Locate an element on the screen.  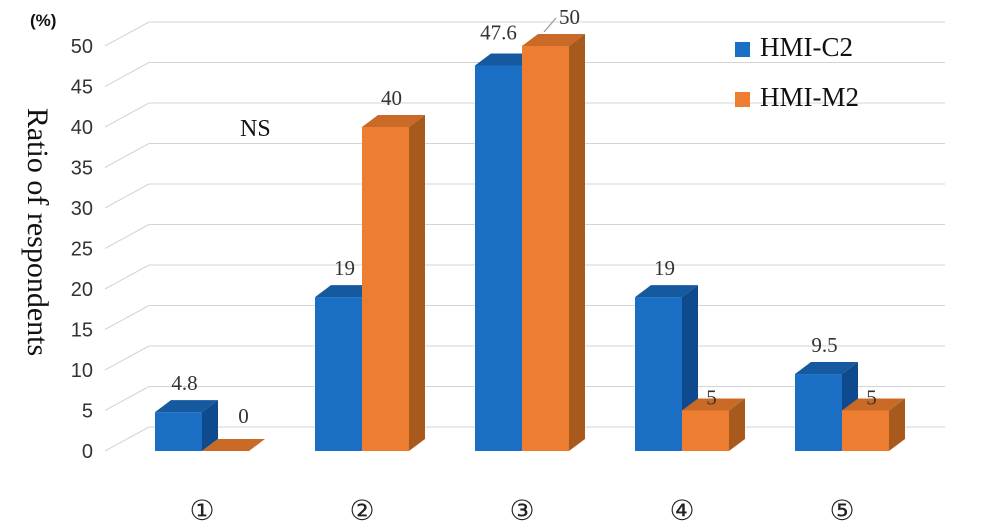
y-tick-label: 20 is located at coordinates (82, 290).